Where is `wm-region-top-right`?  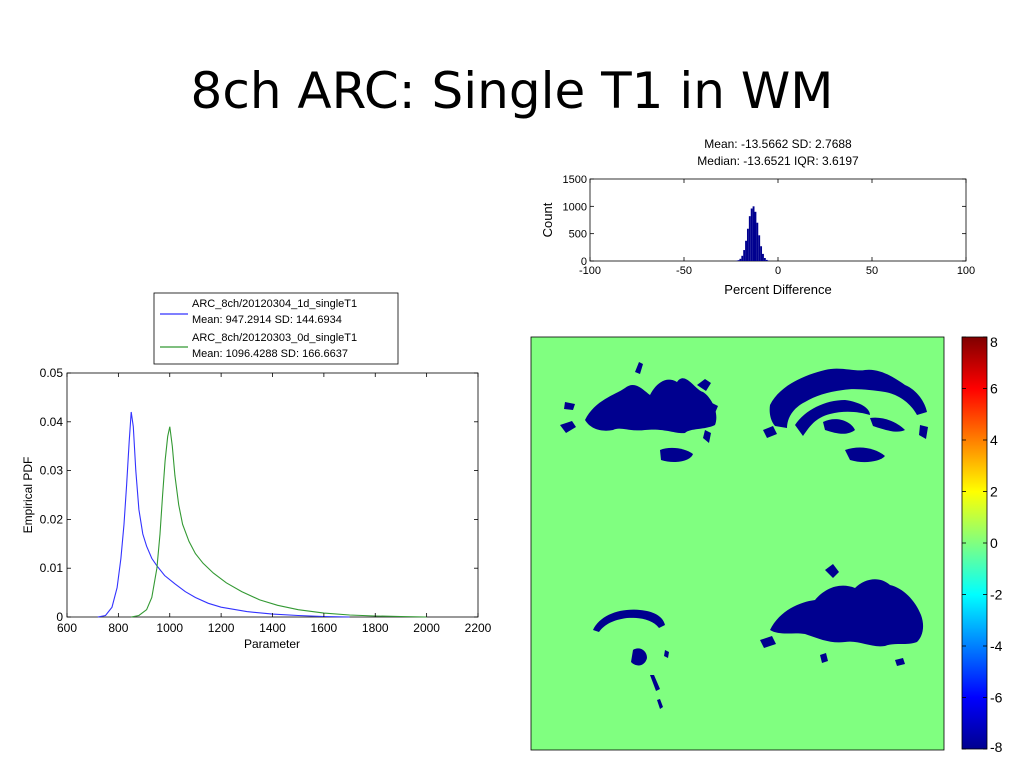 wm-region-top-right is located at coordinates (845, 415).